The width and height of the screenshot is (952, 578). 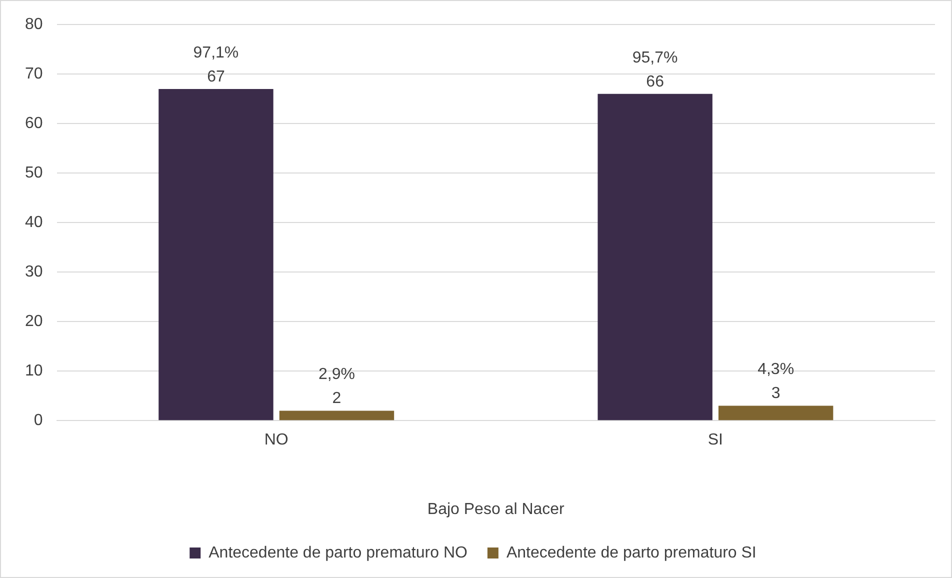 I want to click on legend-label: Antecedente de parto prematuro SI, so click(x=631, y=553).